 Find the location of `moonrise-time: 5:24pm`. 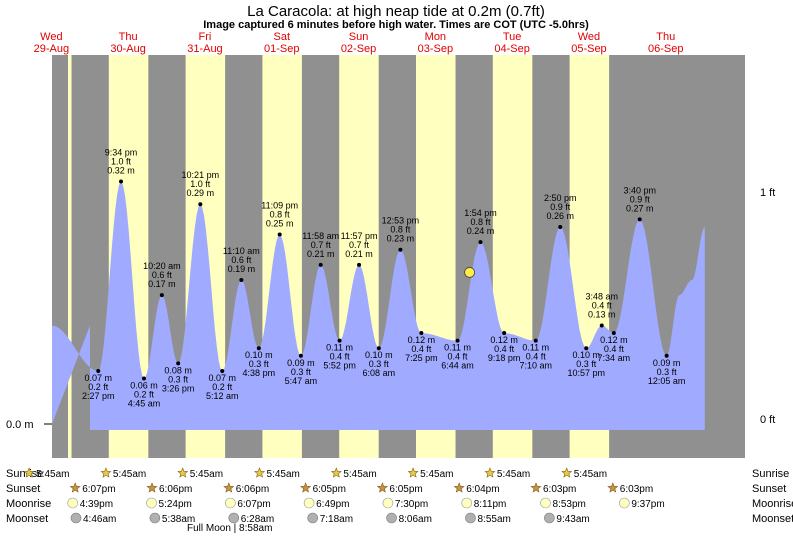

moonrise-time: 5:24pm is located at coordinates (175, 504).